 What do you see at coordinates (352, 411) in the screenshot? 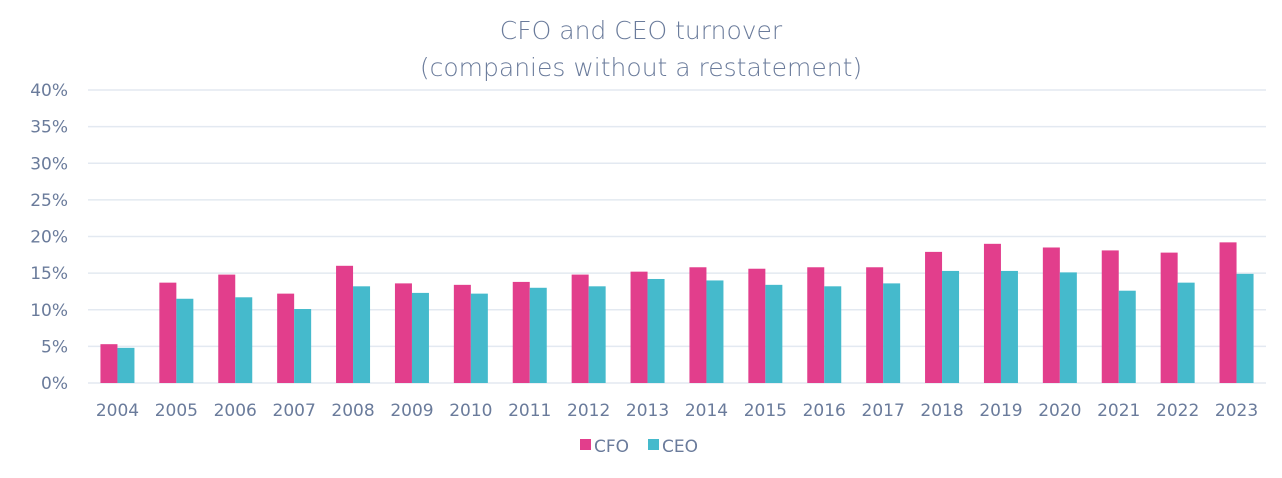
I see `x-tick-label: 2008` at bounding box center [352, 411].